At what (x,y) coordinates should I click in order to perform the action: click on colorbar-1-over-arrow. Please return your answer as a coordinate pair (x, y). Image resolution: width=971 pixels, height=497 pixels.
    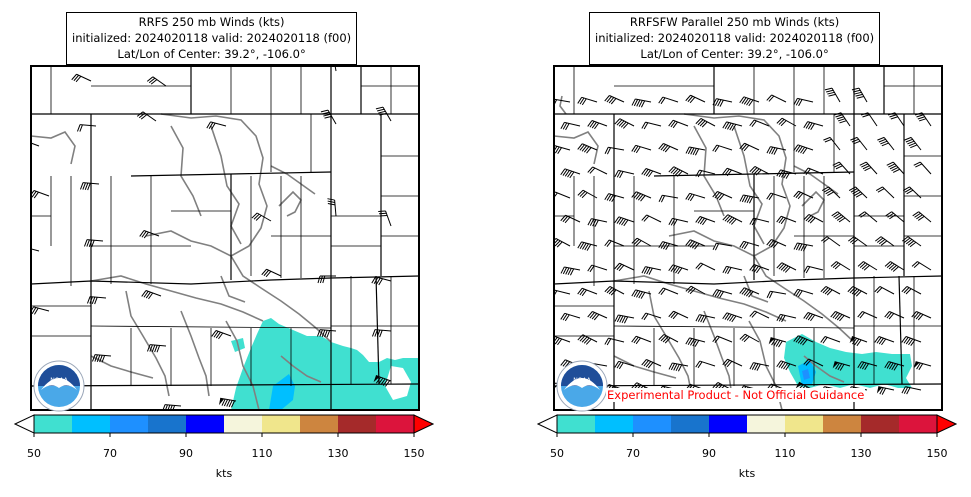
    Looking at the image, I should click on (946, 424).